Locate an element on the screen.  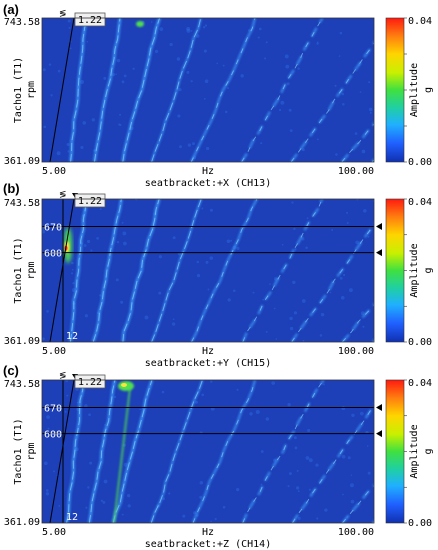
channel-label: seatbracket:+Y (CH15) is located at coordinates (208, 363).